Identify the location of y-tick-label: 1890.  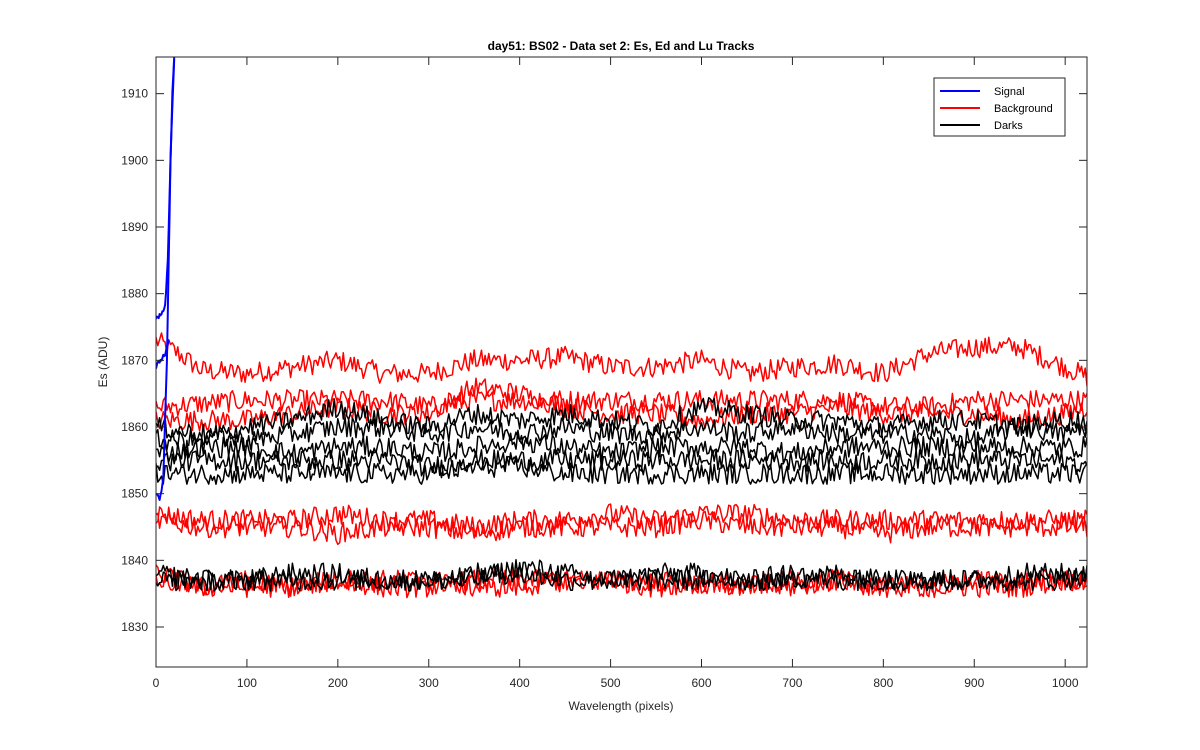
(134, 227).